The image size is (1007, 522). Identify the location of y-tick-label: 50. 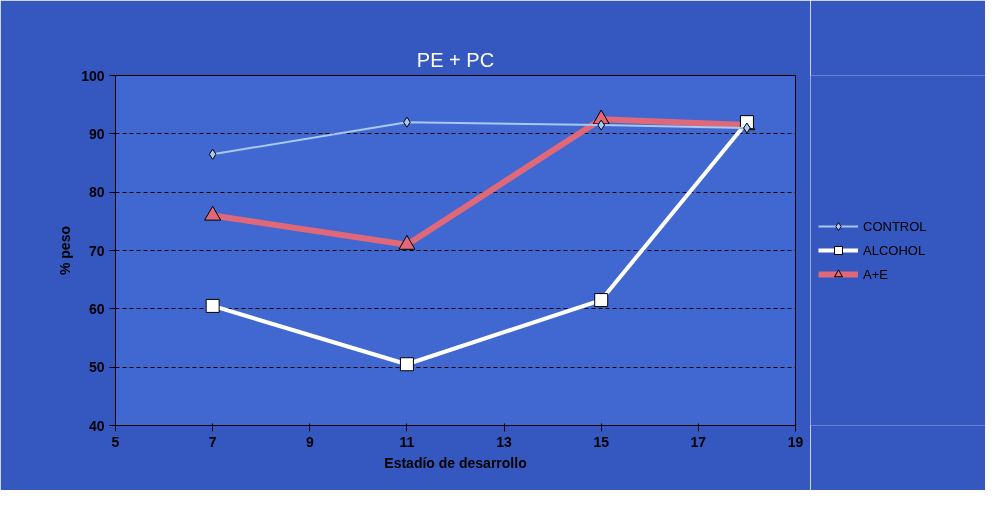
(96, 367).